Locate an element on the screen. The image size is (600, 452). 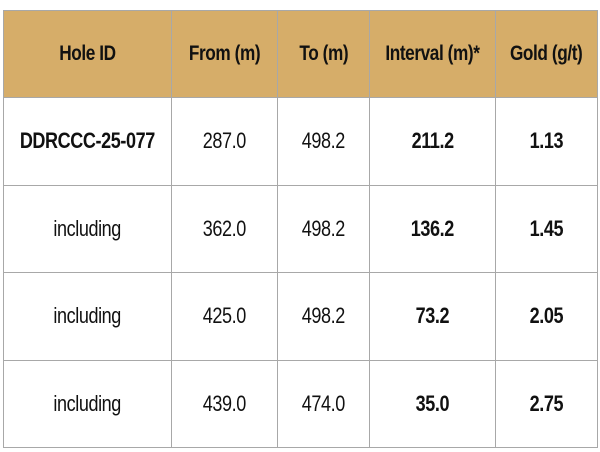
cell-from-text: 425.0 is located at coordinates (224, 316).